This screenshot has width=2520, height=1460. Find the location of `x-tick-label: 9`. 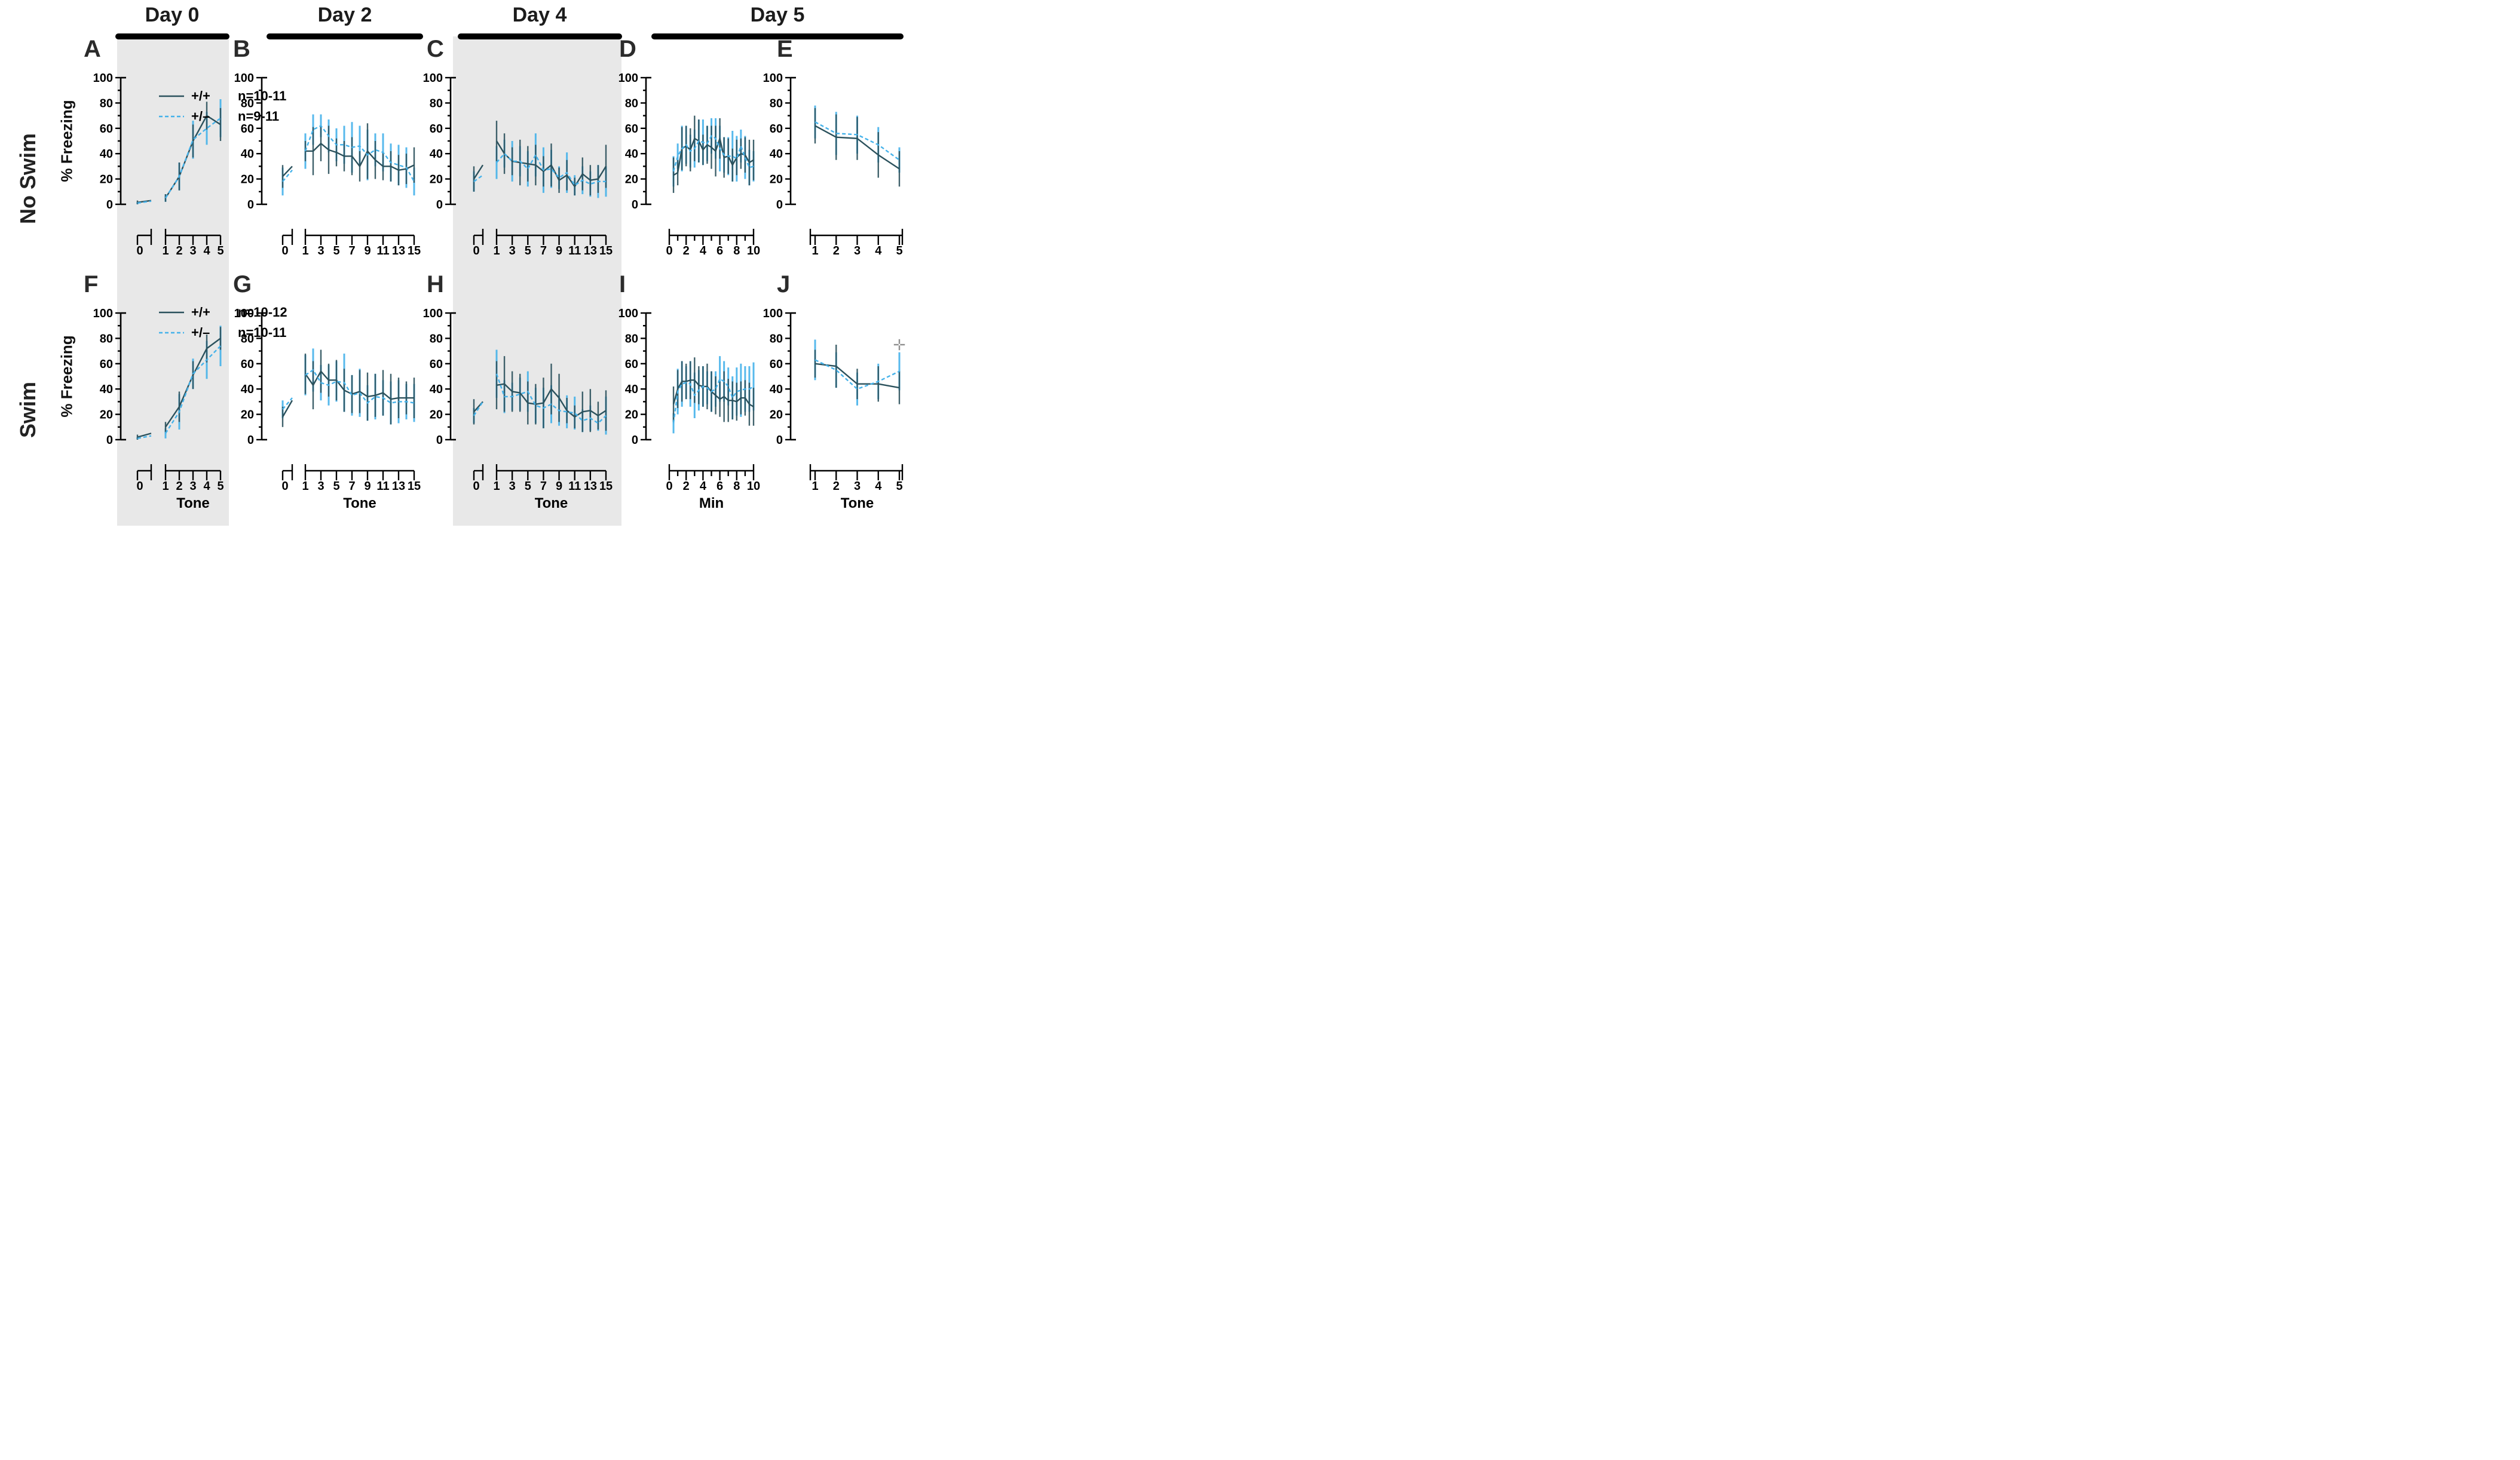

x-tick-label: 9 is located at coordinates (367, 486).